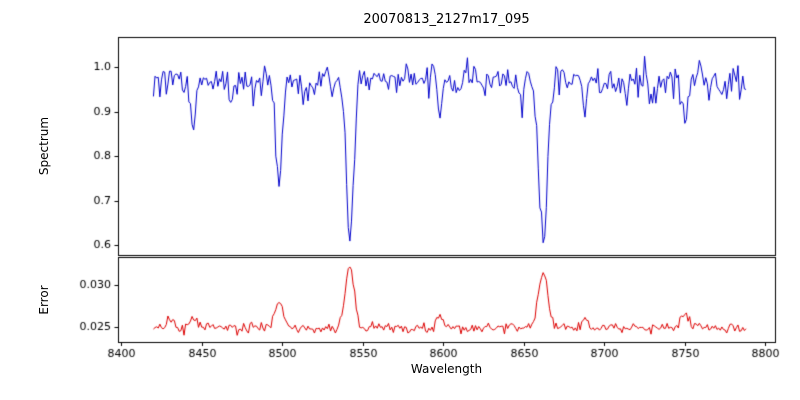  What do you see at coordinates (446, 369) in the screenshot?
I see `x-axis-label: Wavelength` at bounding box center [446, 369].